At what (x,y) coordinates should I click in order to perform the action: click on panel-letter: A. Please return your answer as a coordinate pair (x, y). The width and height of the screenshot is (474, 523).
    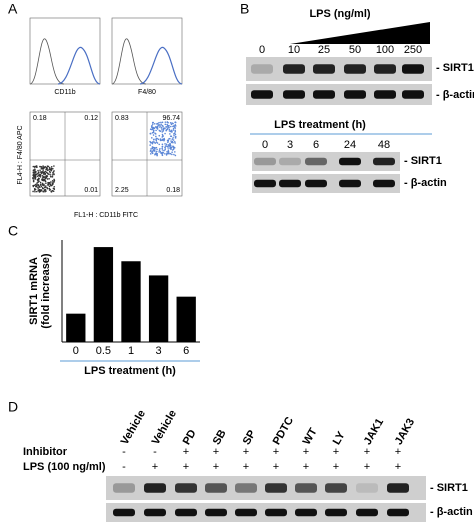
    Looking at the image, I should click on (13, 9).